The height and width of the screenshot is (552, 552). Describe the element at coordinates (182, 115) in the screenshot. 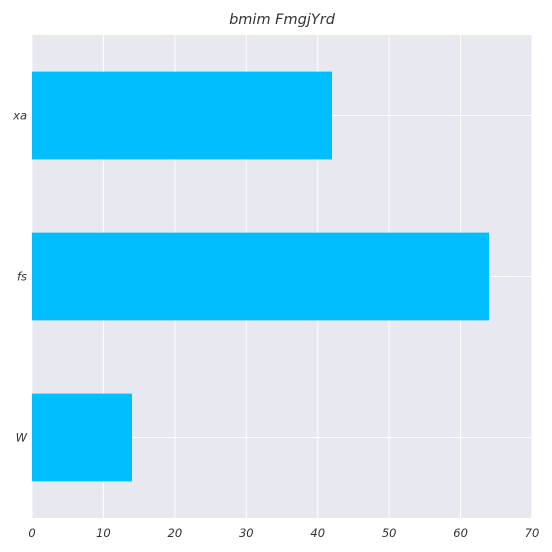

I see `bar-xa` at that location.